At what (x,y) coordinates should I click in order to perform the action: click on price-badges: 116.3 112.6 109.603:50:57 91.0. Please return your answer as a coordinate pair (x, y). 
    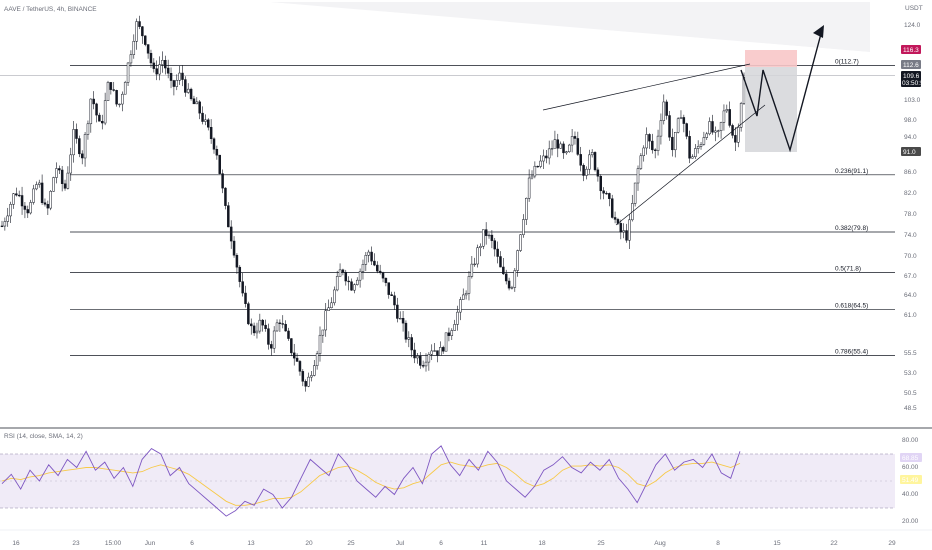
    Looking at the image, I should click on (914, 100).